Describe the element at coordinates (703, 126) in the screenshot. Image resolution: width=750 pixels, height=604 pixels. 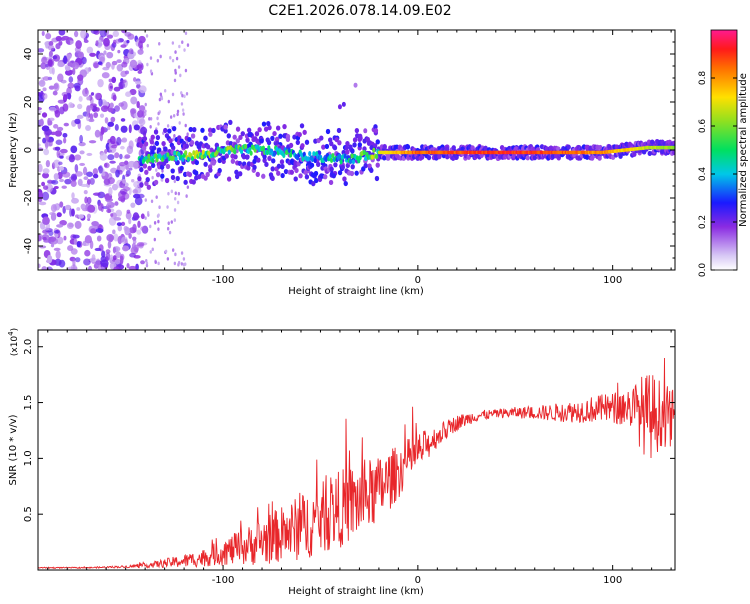
I see `colorbar-tick-label: 0.6` at that location.